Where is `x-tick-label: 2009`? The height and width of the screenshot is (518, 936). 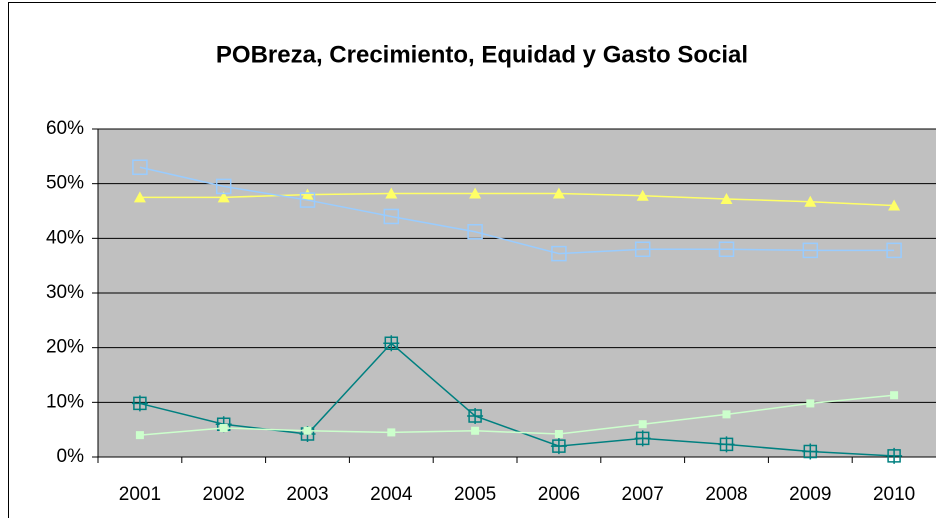 x-tick-label: 2009 is located at coordinates (810, 494).